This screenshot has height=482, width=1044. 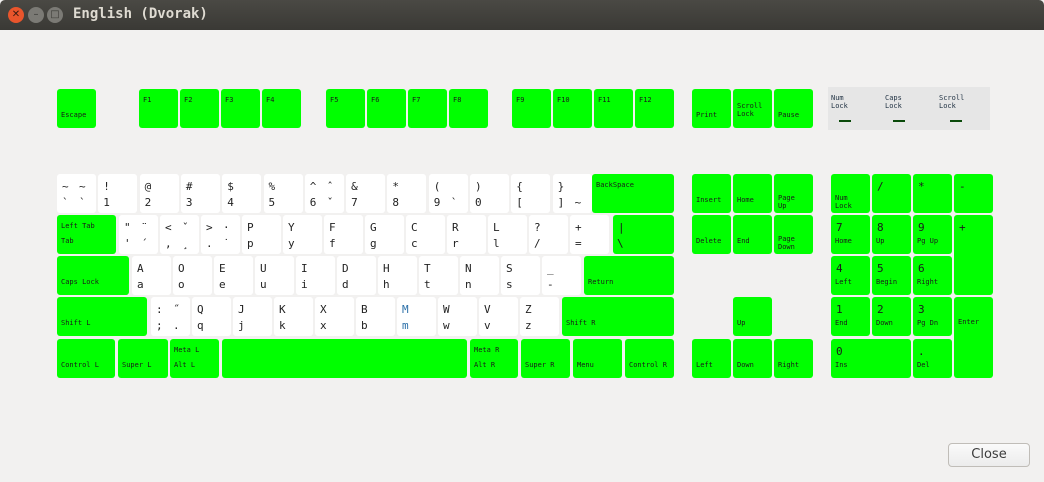 I want to click on key-ins: Ins 0, so click(x=871, y=358).